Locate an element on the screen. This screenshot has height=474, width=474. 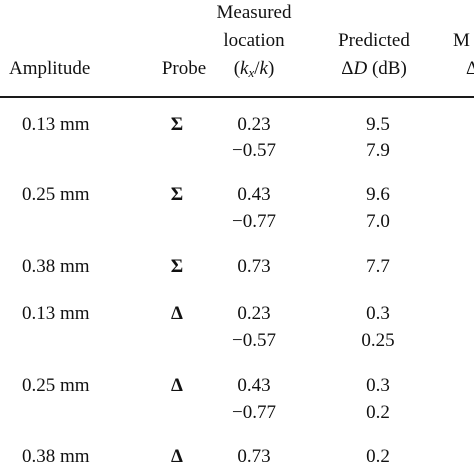
header-rule is located at coordinates (237, 97).